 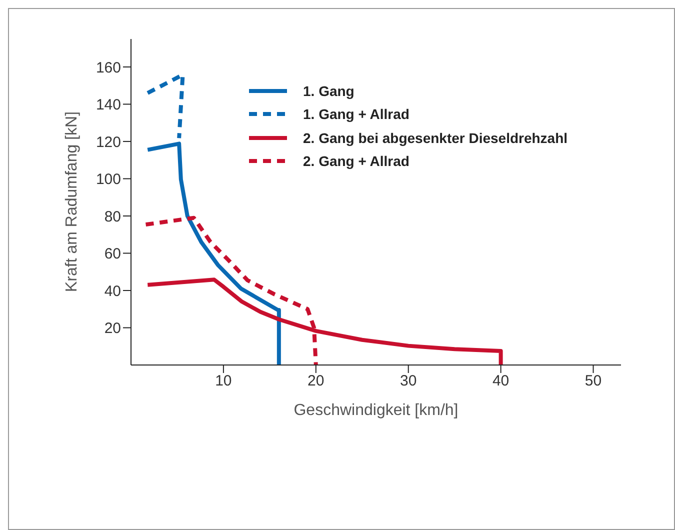 What do you see at coordinates (501, 381) in the screenshot?
I see `x-tick-label: 40` at bounding box center [501, 381].